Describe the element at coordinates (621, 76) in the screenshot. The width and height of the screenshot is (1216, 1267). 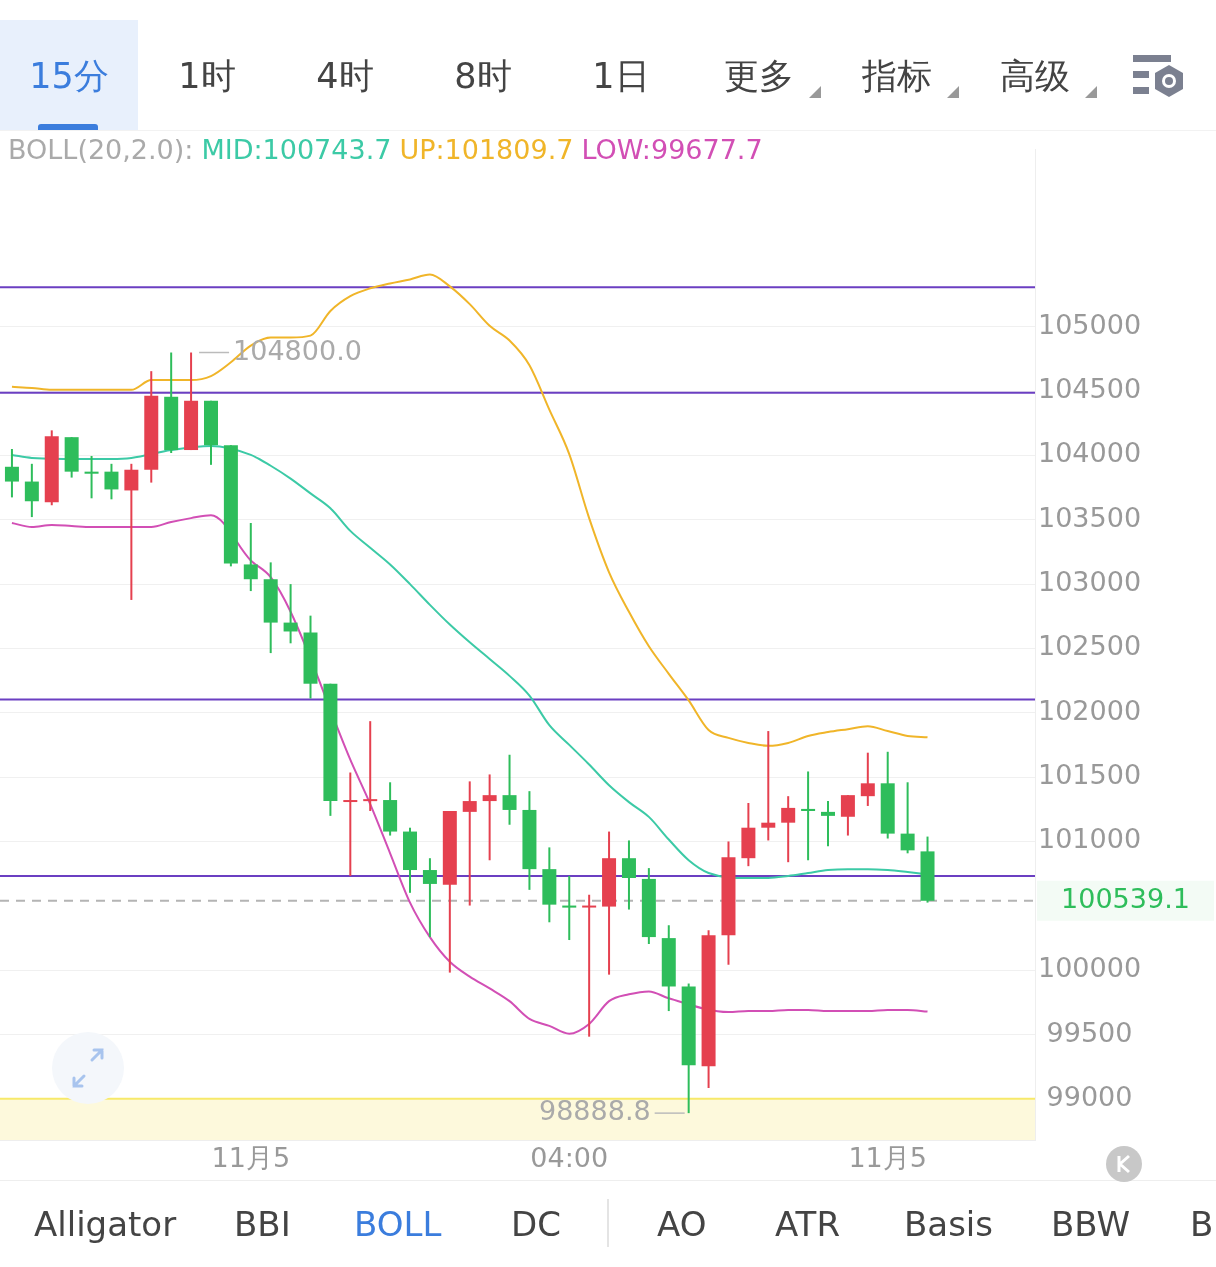
I see `text: 1日` at that location.